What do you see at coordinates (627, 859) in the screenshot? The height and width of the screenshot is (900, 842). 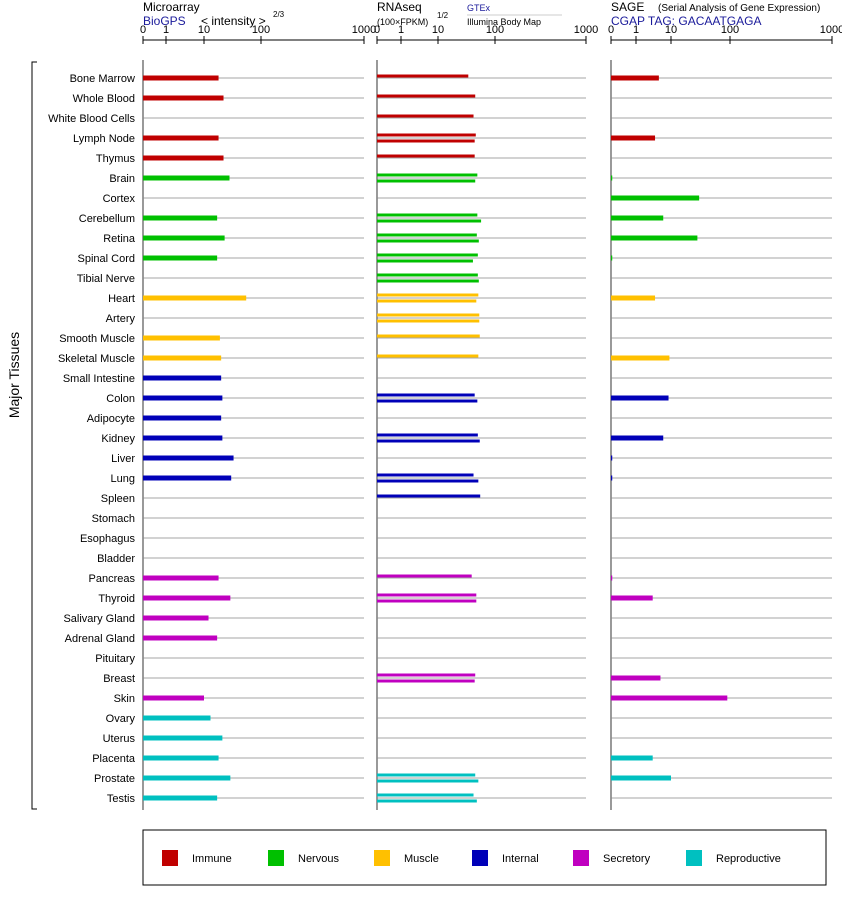 I see `legend-label-secretory: Secretory` at bounding box center [627, 859].